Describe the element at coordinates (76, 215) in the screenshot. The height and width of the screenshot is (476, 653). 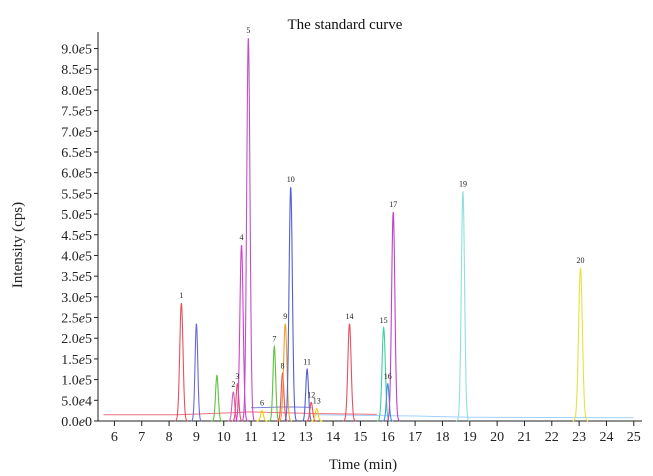
I see `y-tick-label: 5.0e5` at that location.